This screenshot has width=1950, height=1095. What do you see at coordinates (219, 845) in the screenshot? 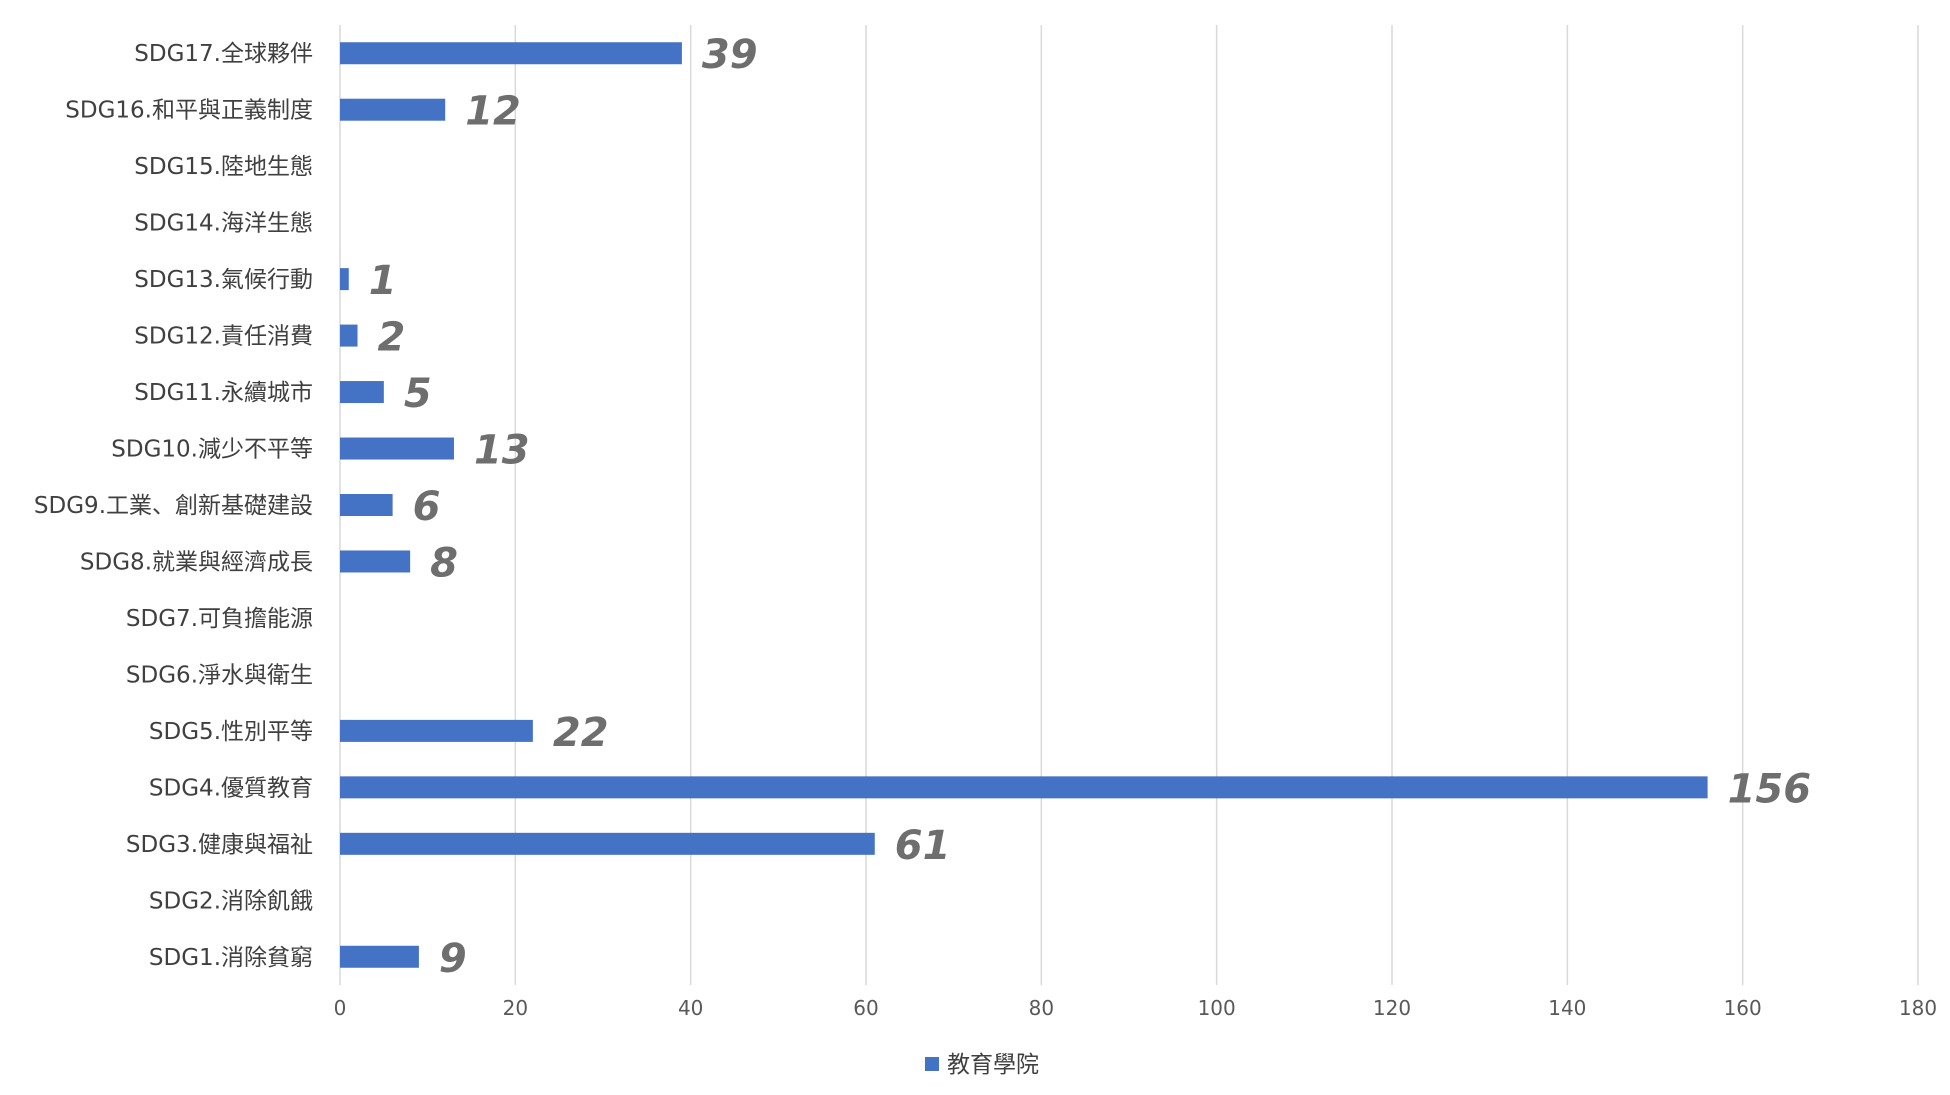
I see `category-label: SDG3.健康與福祉` at bounding box center [219, 845].